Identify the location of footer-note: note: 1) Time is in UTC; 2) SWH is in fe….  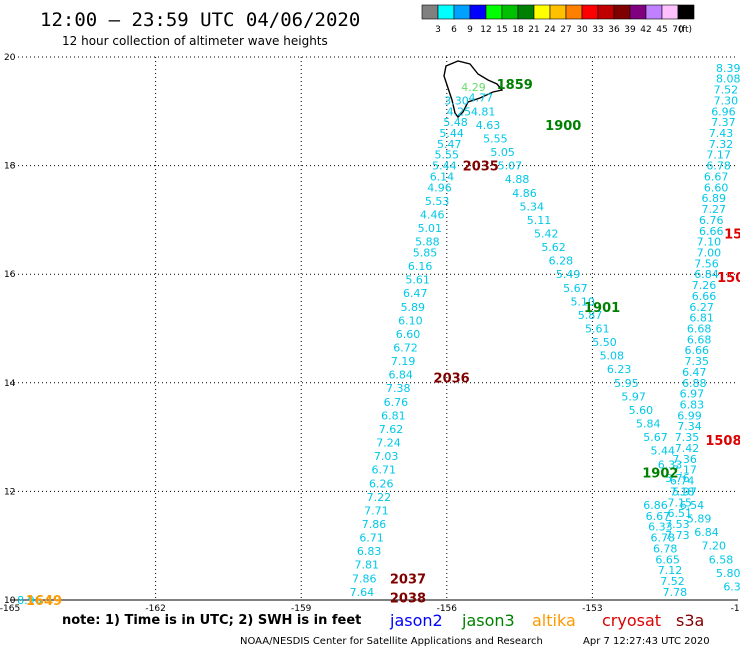
(211, 620).